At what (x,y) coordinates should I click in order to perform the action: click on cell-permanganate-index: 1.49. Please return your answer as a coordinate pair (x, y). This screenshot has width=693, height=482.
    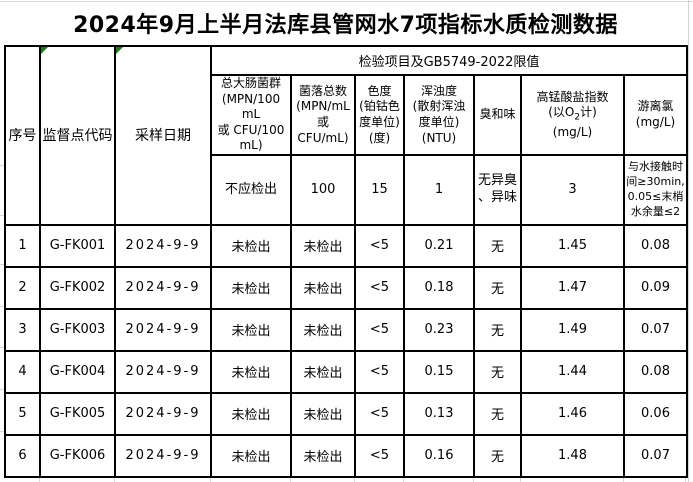
    Looking at the image, I should click on (572, 329).